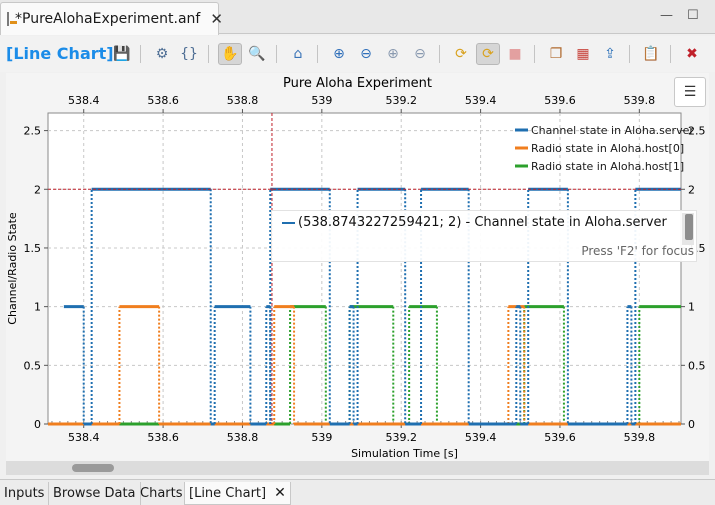 Image resolution: width=715 pixels, height=505 pixels. I want to click on zoom-magnifier-icon: 🔍, so click(257, 54).